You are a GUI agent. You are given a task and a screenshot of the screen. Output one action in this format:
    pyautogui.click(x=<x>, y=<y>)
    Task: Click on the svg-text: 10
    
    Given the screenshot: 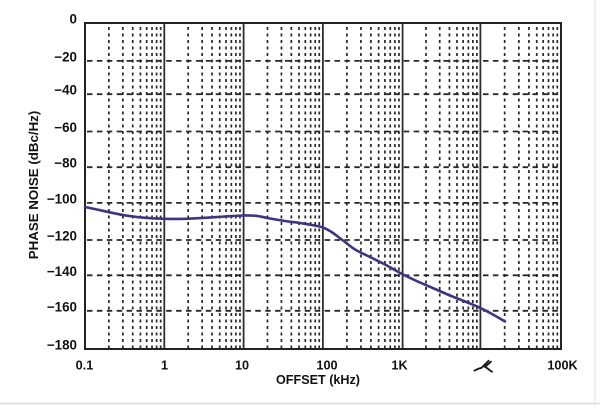 What is the action you would take?
    pyautogui.click(x=242, y=366)
    